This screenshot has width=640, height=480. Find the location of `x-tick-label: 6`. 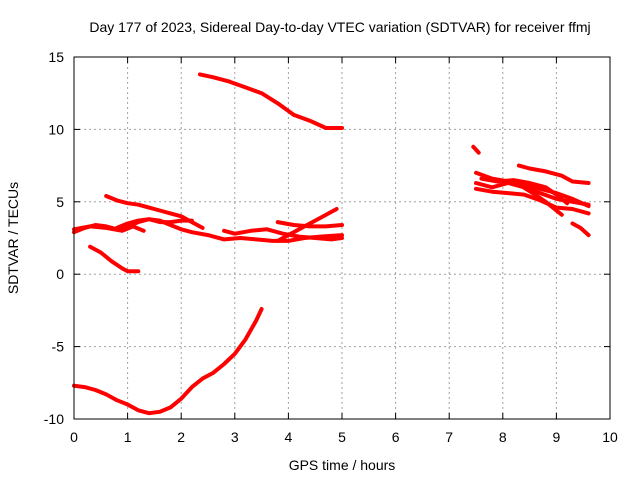

x-tick-label: 6 is located at coordinates (396, 437).